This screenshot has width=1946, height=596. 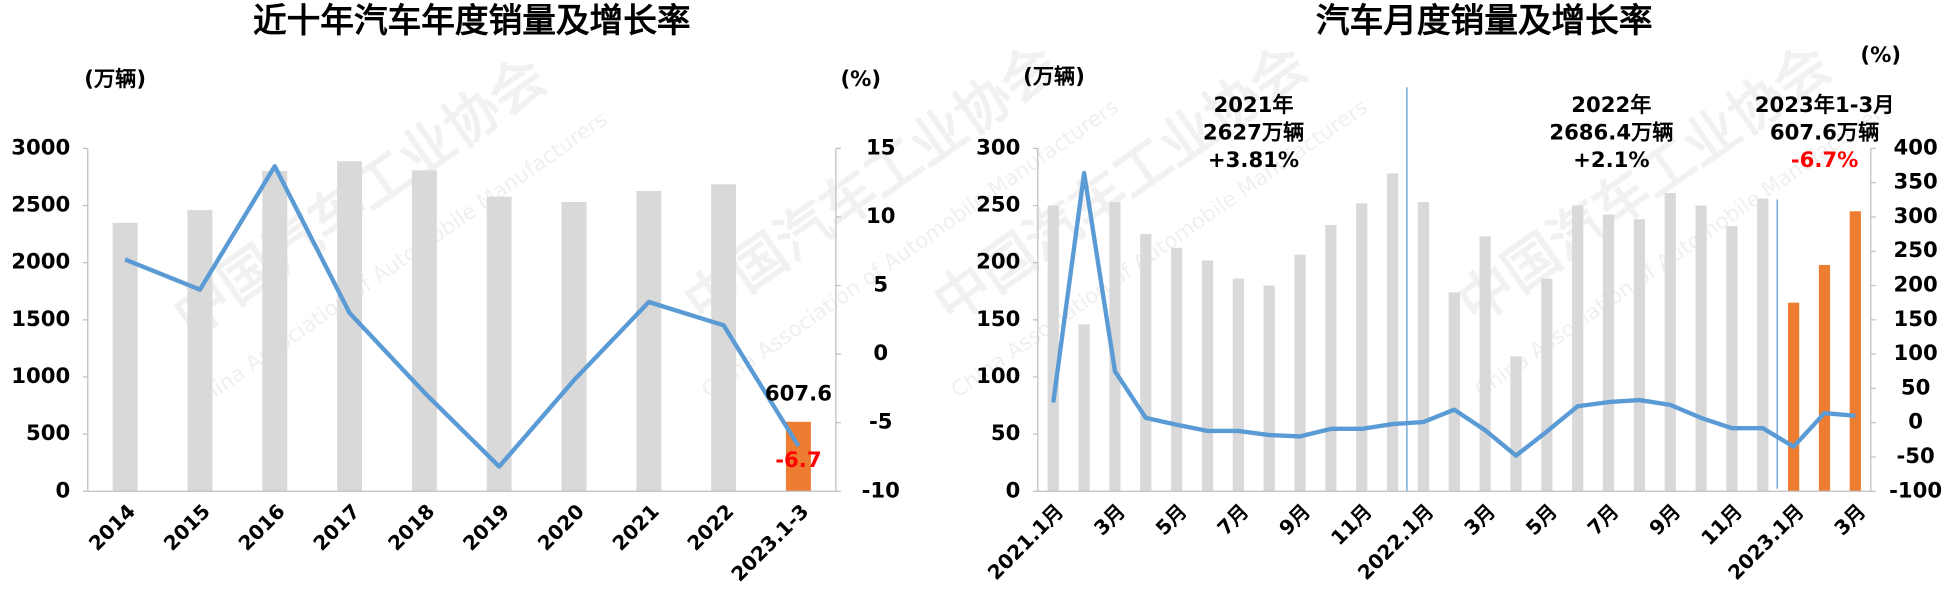 What do you see at coordinates (710, 527) in the screenshot?
I see `x-tick-label: 2022` at bounding box center [710, 527].